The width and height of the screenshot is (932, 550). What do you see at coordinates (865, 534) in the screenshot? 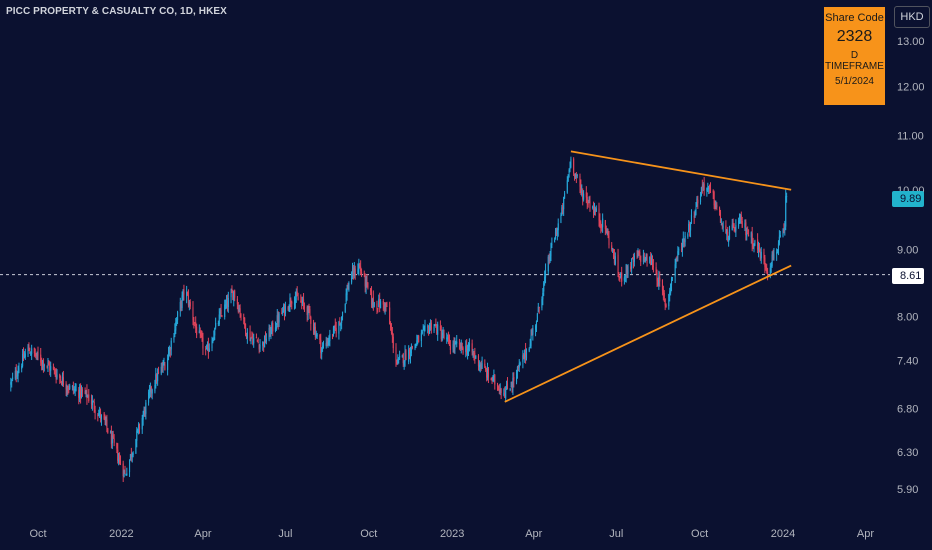
I see `x-tick-label: Apr` at bounding box center [865, 534].